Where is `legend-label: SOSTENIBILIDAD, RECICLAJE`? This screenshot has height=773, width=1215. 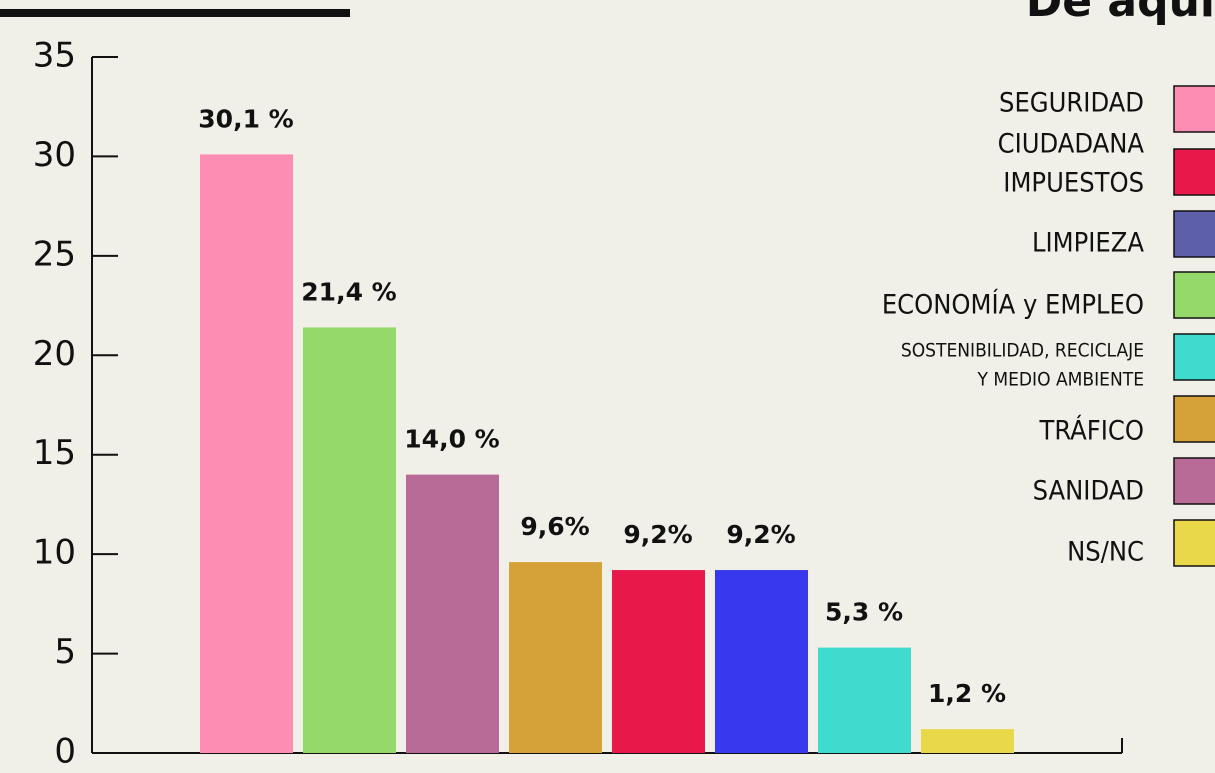 legend-label: SOSTENIBILIDAD, RECICLAJE is located at coordinates (1022, 351).